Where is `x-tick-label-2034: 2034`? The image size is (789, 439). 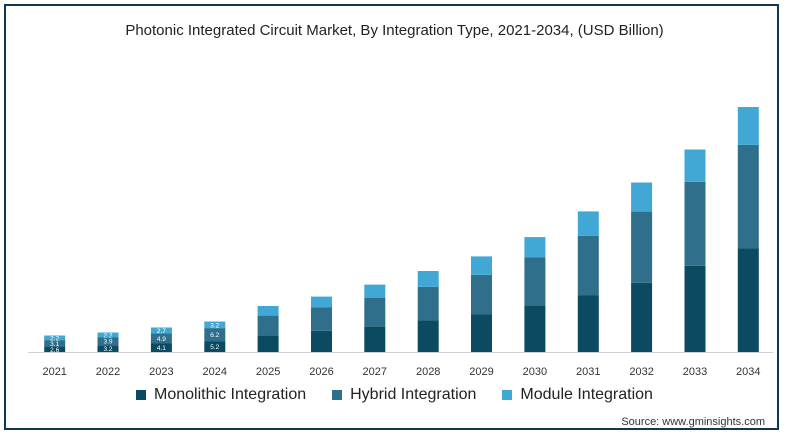 x-tick-label-2034: 2034 is located at coordinates (748, 372).